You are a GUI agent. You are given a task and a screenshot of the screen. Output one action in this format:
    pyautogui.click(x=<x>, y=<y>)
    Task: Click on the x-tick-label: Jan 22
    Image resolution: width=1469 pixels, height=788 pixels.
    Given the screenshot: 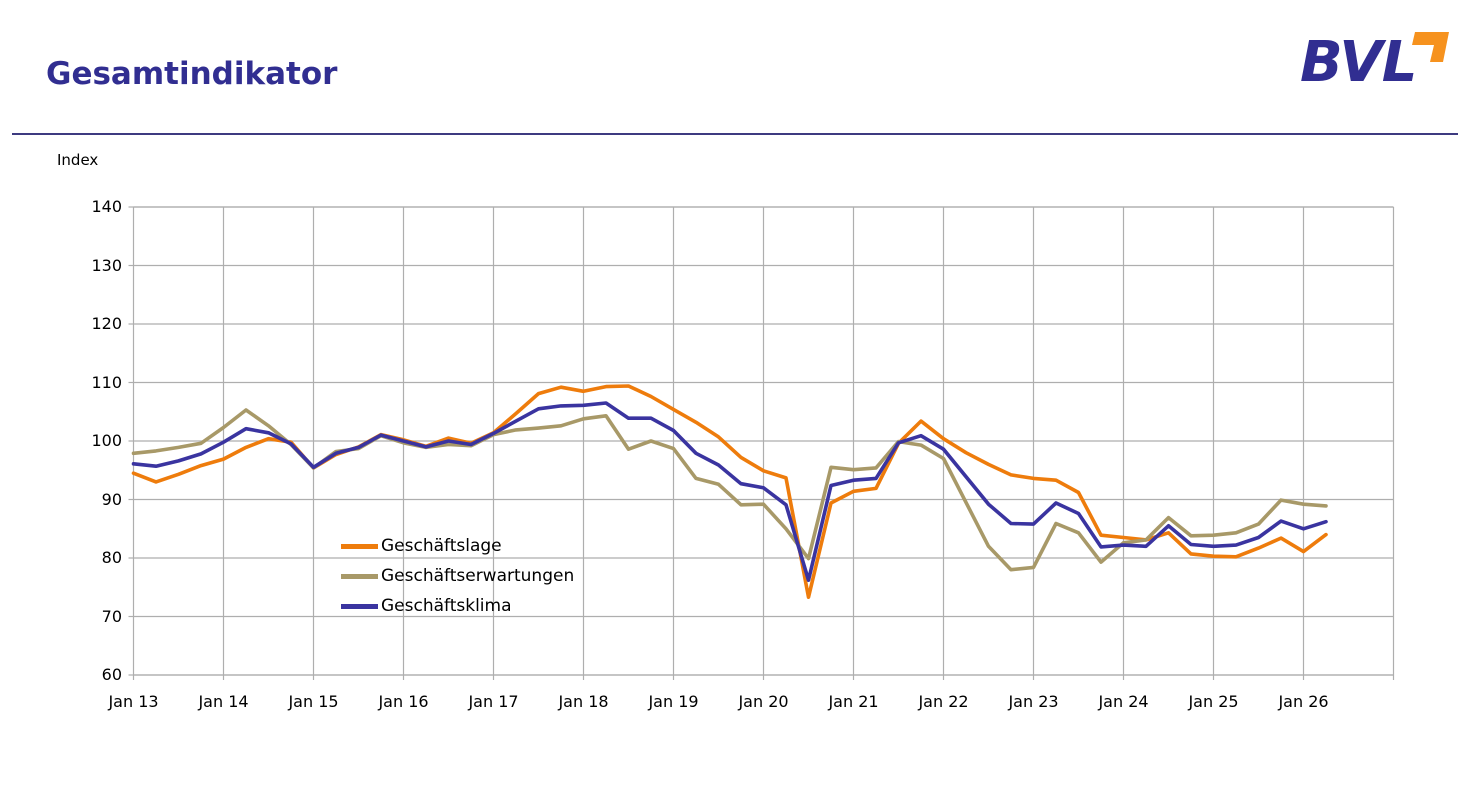 What is the action you would take?
    pyautogui.click(x=943, y=701)
    